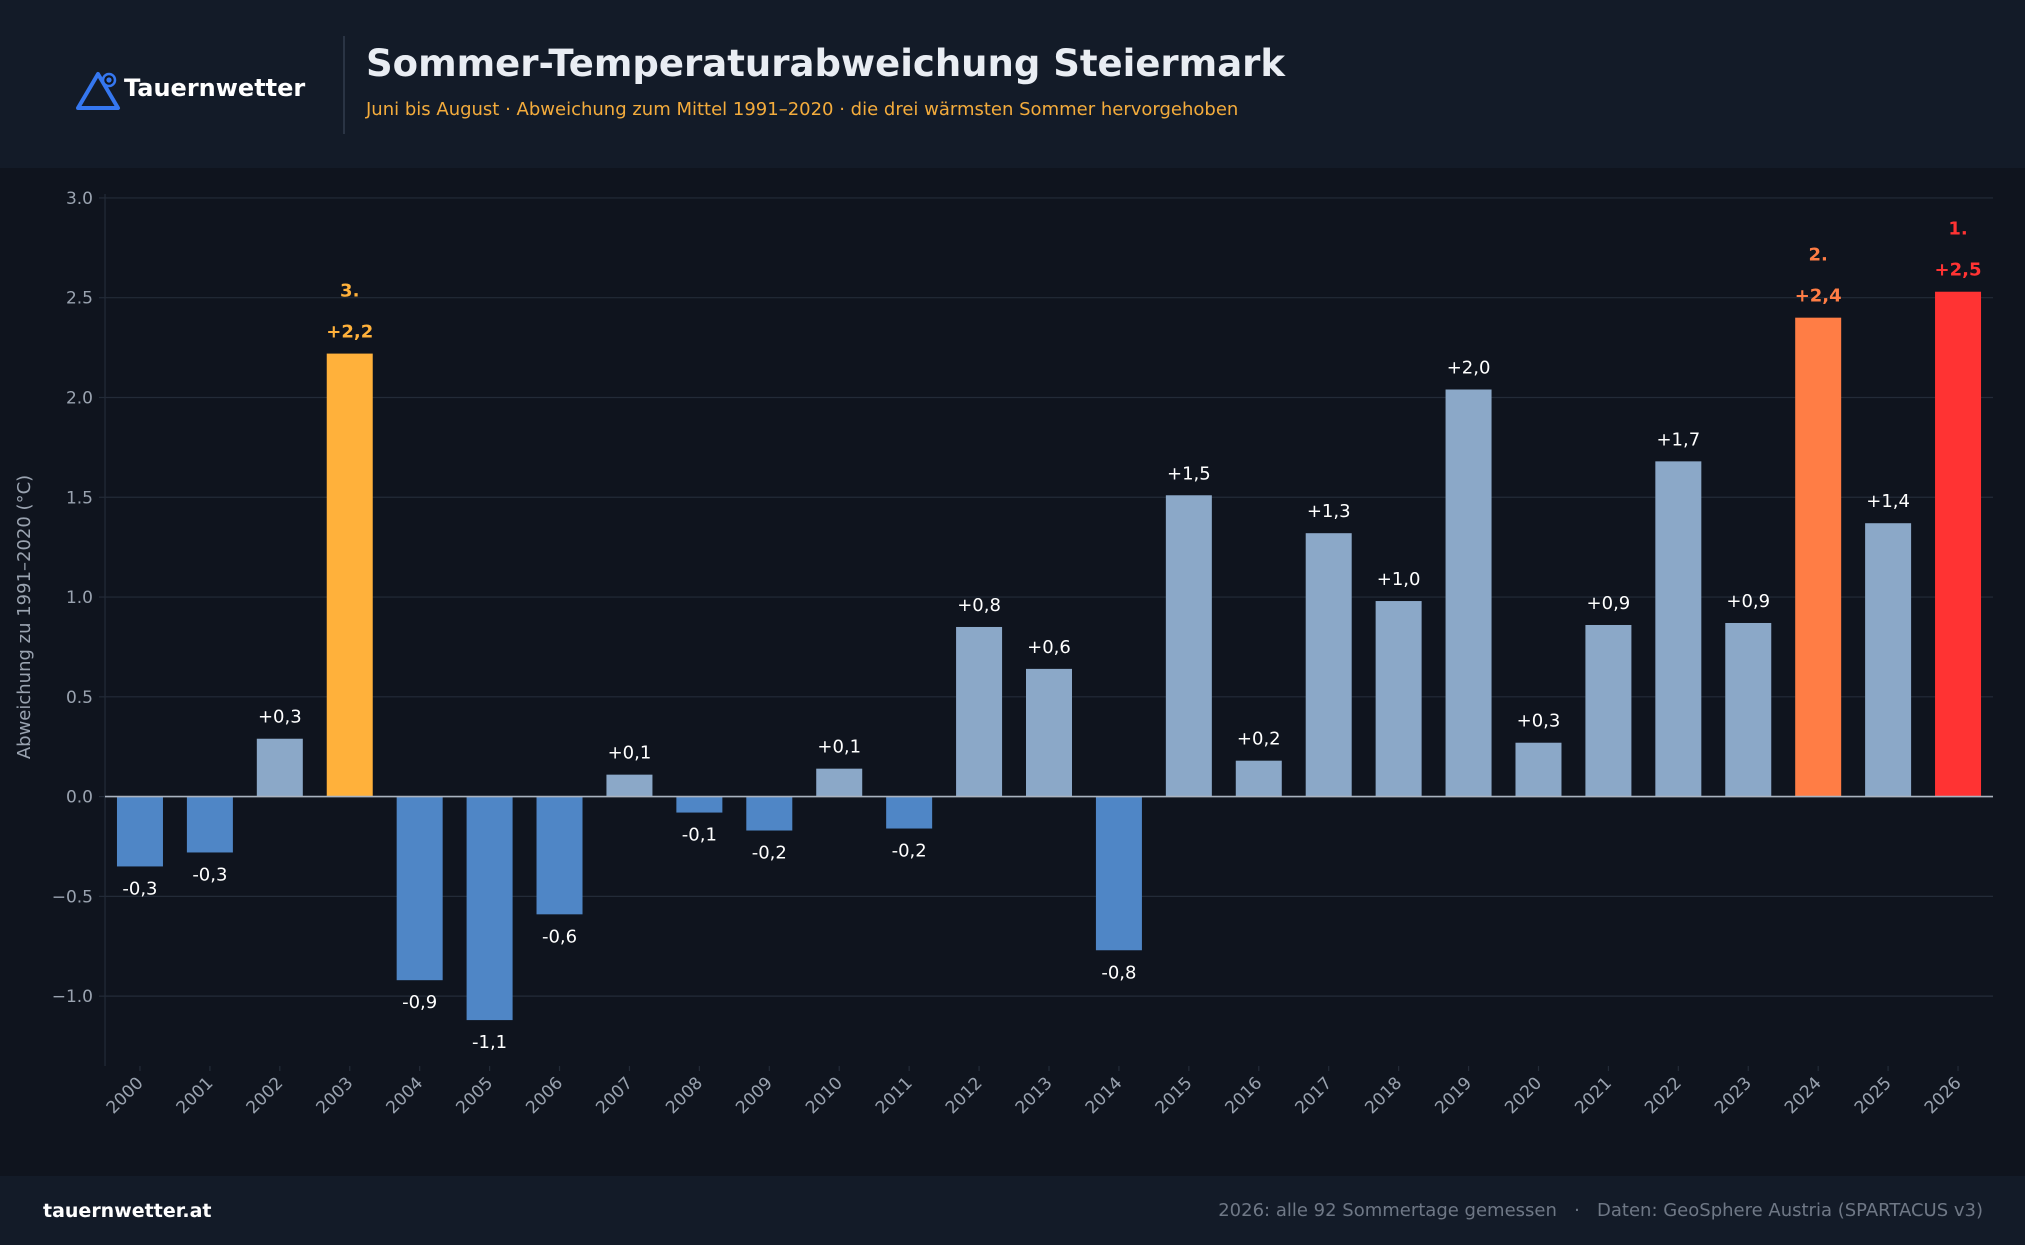  What do you see at coordinates (127, 1211) in the screenshot?
I see `footer-site-link: tauernwetter.at` at bounding box center [127, 1211].